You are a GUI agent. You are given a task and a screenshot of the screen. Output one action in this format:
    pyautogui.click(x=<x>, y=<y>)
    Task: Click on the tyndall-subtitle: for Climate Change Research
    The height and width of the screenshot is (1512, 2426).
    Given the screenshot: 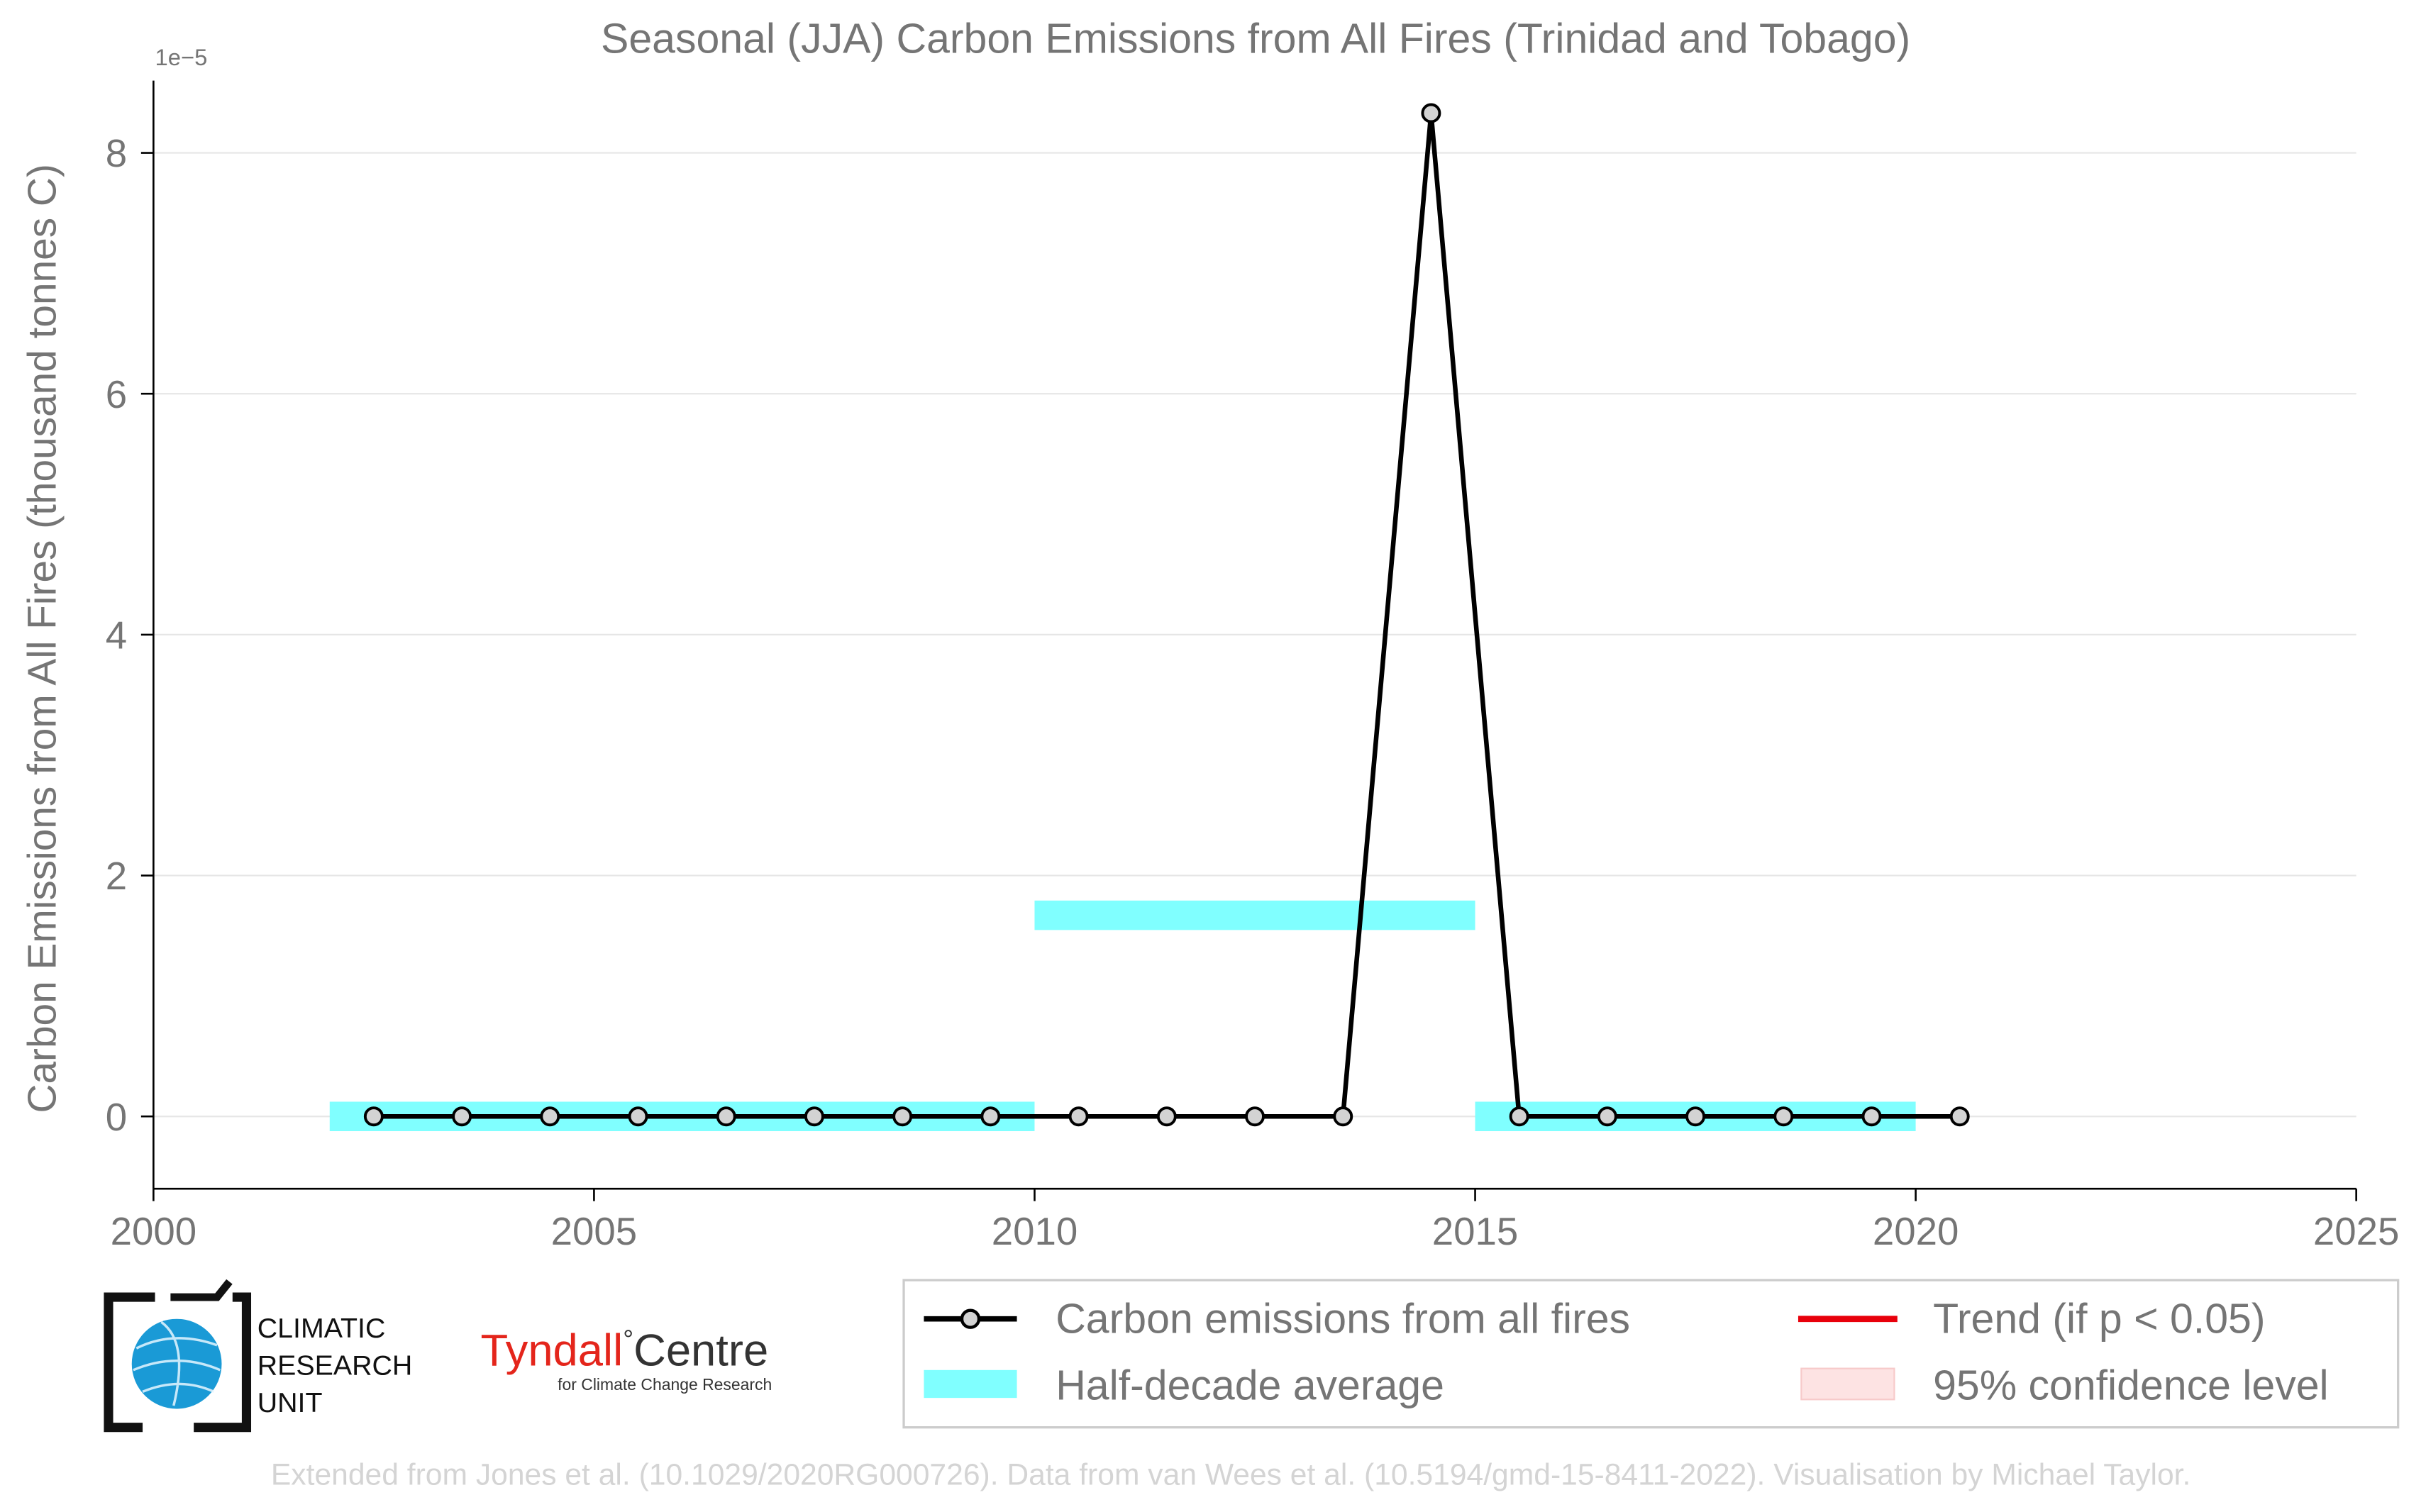 What is the action you would take?
    pyautogui.click(x=665, y=1384)
    